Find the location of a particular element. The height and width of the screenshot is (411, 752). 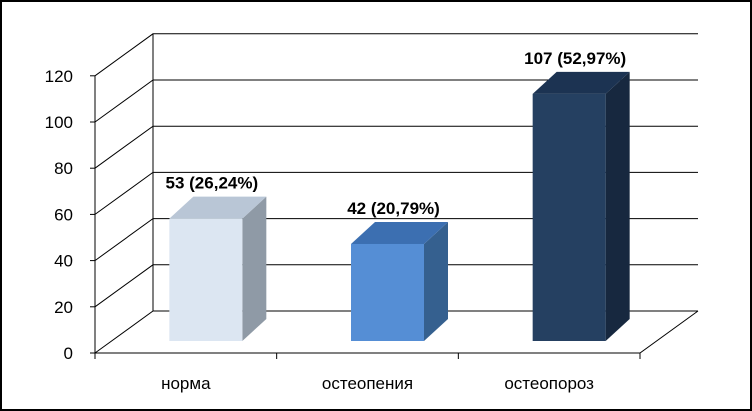

y-tick-label: 120 is located at coordinates (59, 76).